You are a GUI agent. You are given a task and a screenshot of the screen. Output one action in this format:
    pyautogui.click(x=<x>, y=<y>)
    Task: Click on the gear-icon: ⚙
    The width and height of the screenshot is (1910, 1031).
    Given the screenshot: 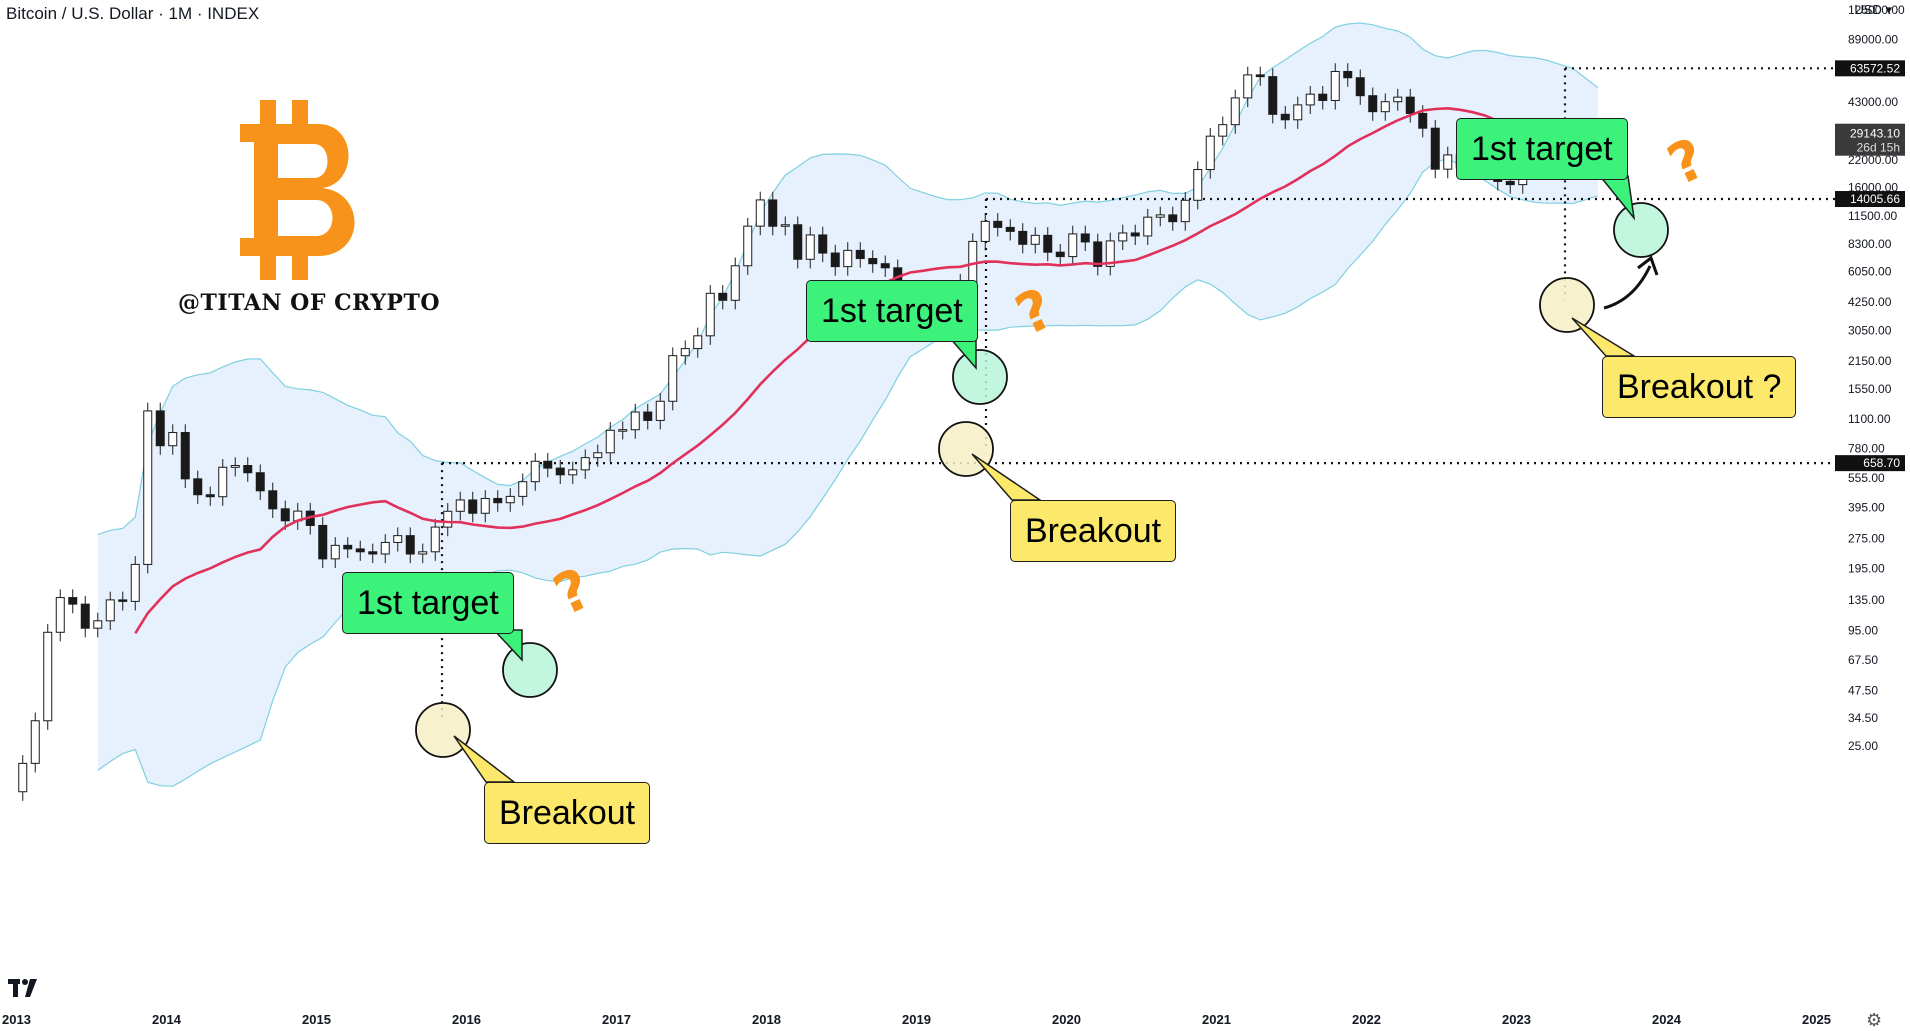 What is the action you would take?
    pyautogui.click(x=1874, y=1020)
    